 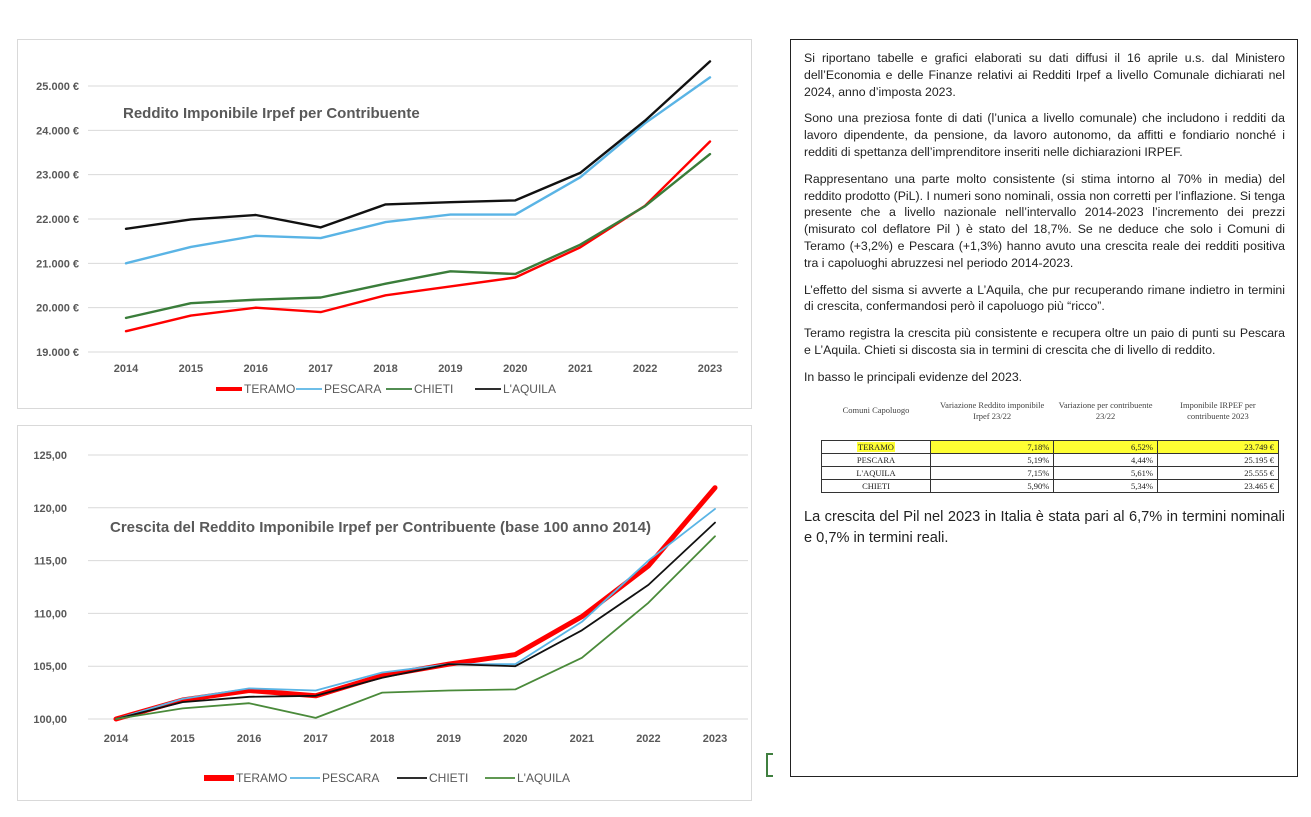 What do you see at coordinates (50, 614) in the screenshot?
I see `chart2-y-tick-label: 110,00` at bounding box center [50, 614].